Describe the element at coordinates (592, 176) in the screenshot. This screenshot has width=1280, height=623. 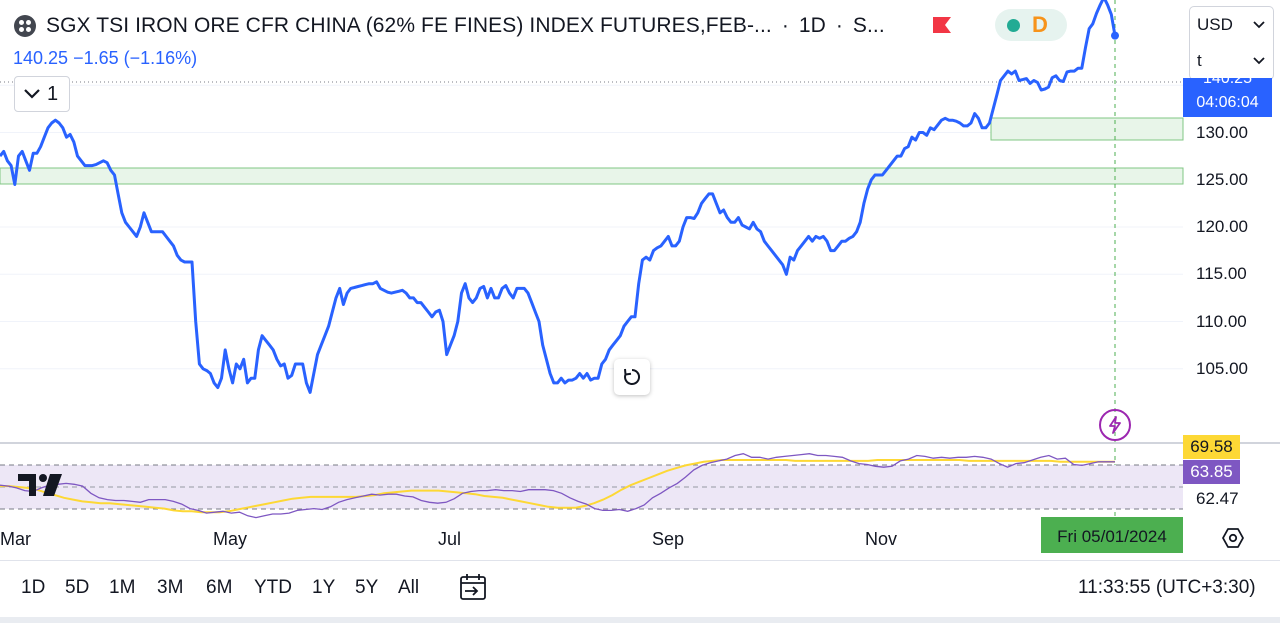
I see `support-zone-lower` at that location.